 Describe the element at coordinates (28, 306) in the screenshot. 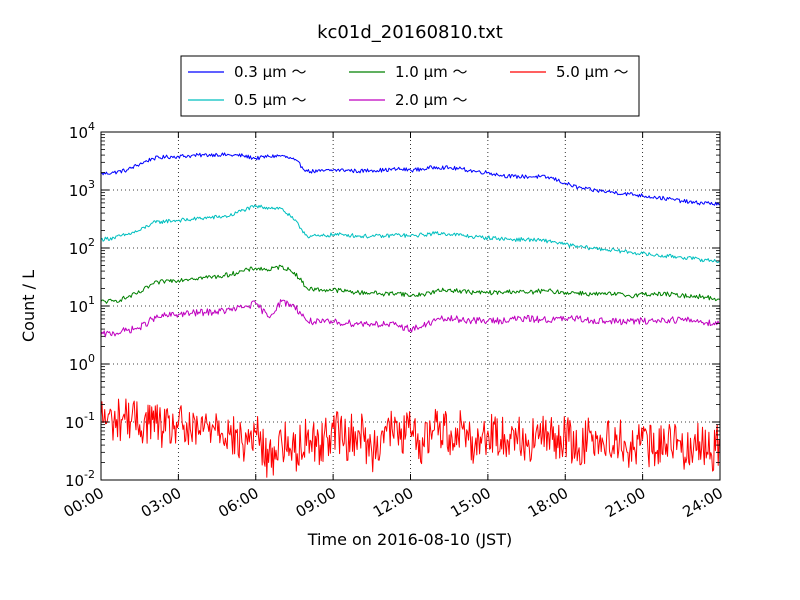

I see `y-axis-label: Count / L` at that location.